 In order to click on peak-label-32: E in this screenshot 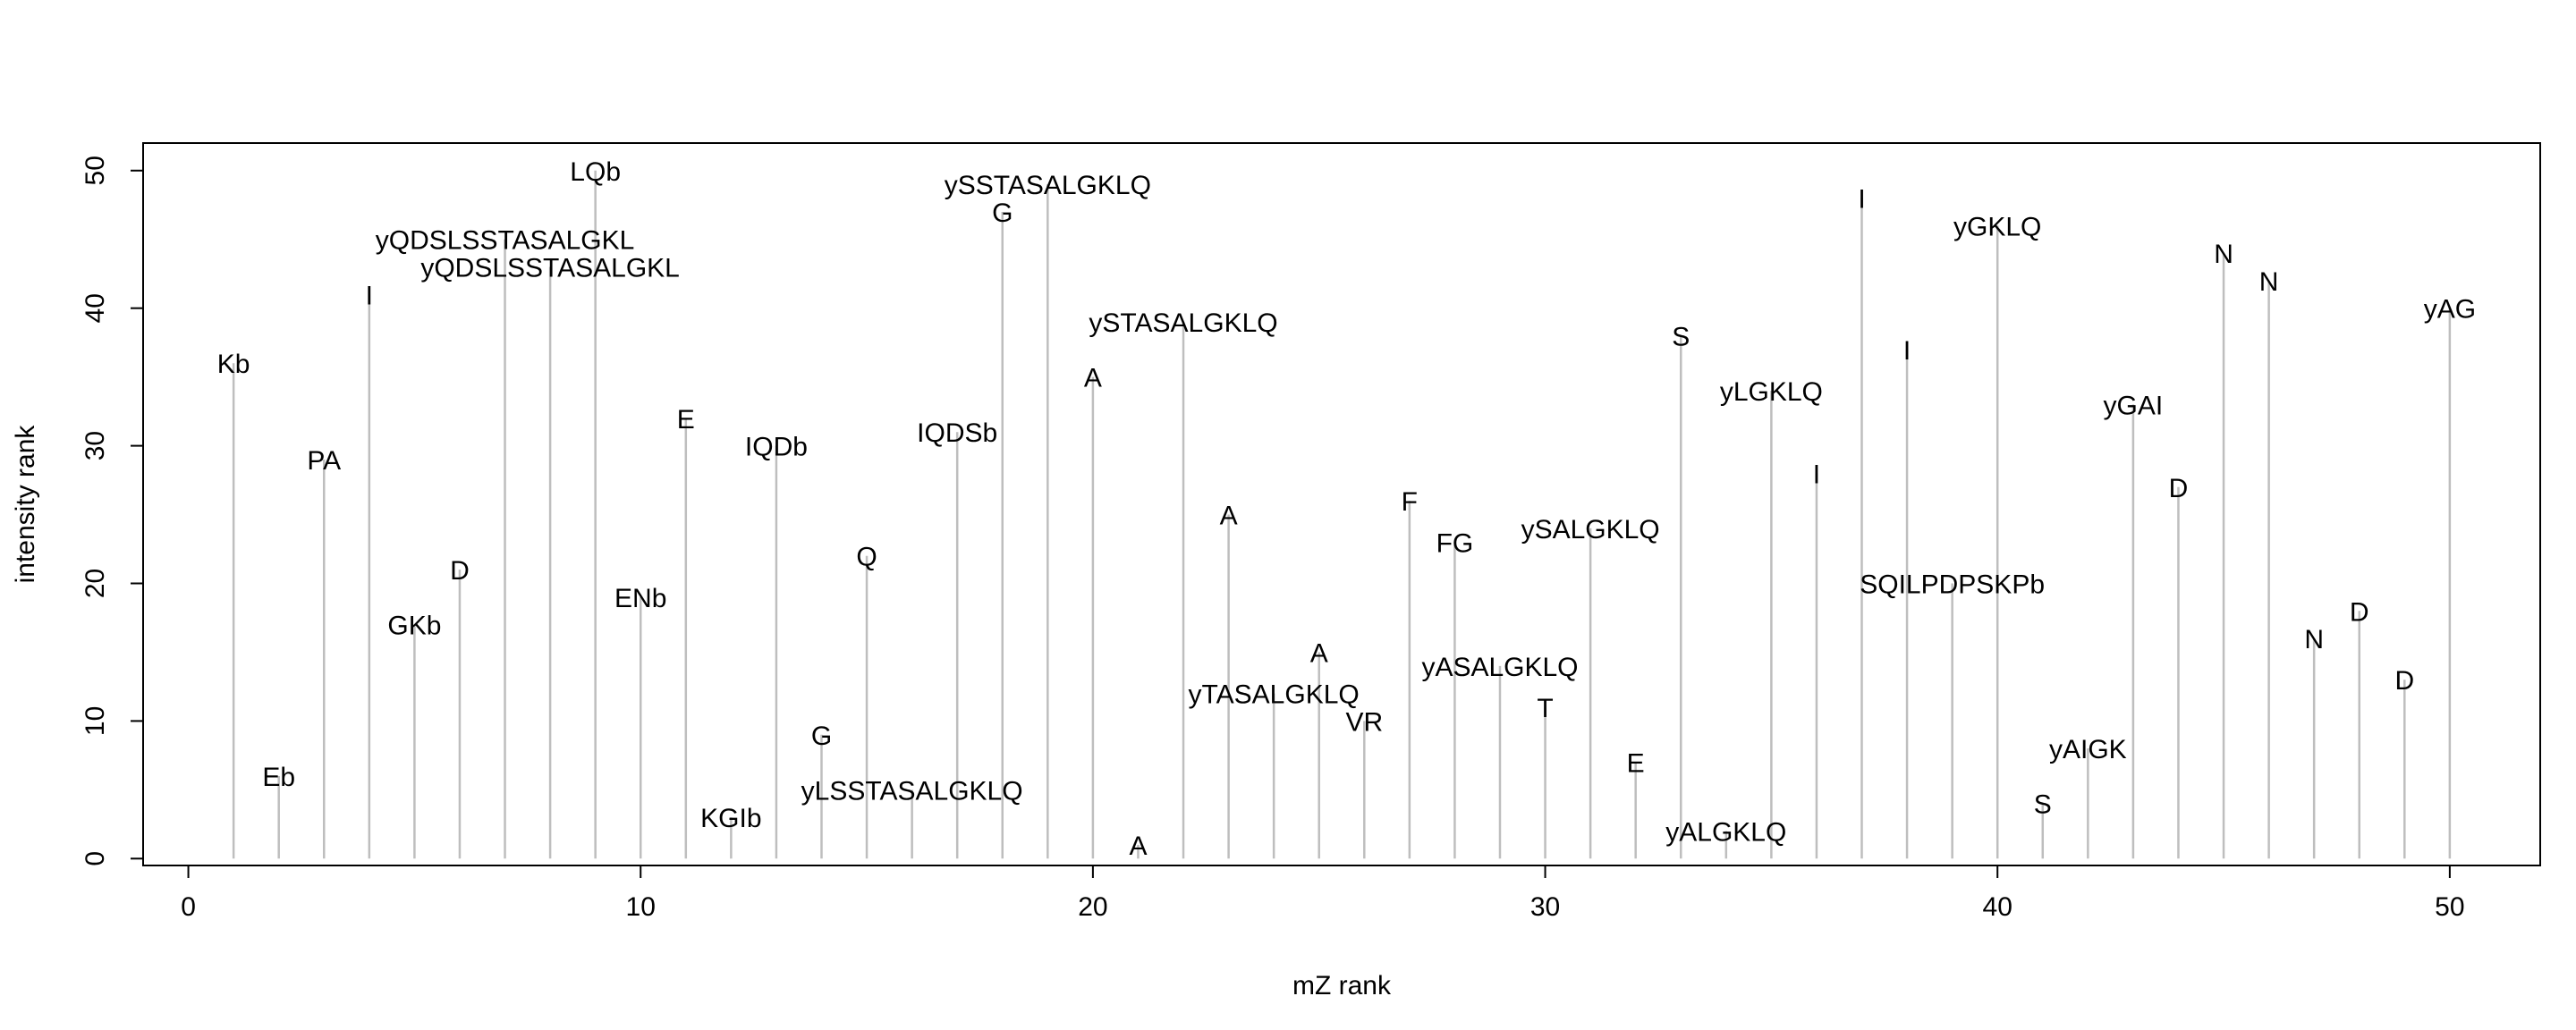, I will do `click(1636, 764)`.